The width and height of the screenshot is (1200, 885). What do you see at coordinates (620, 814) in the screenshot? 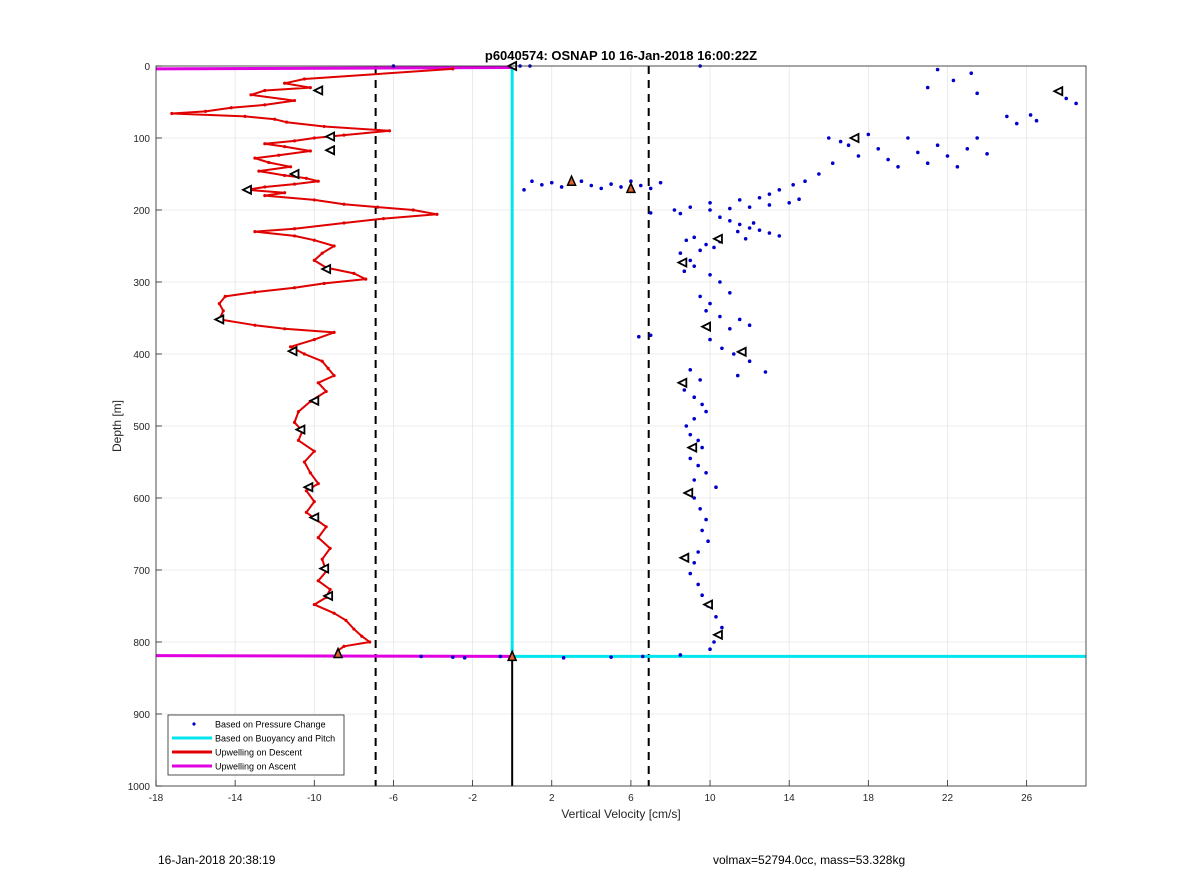
I see `x-axis-label: Vertical Velocity [cm/s]` at bounding box center [620, 814].